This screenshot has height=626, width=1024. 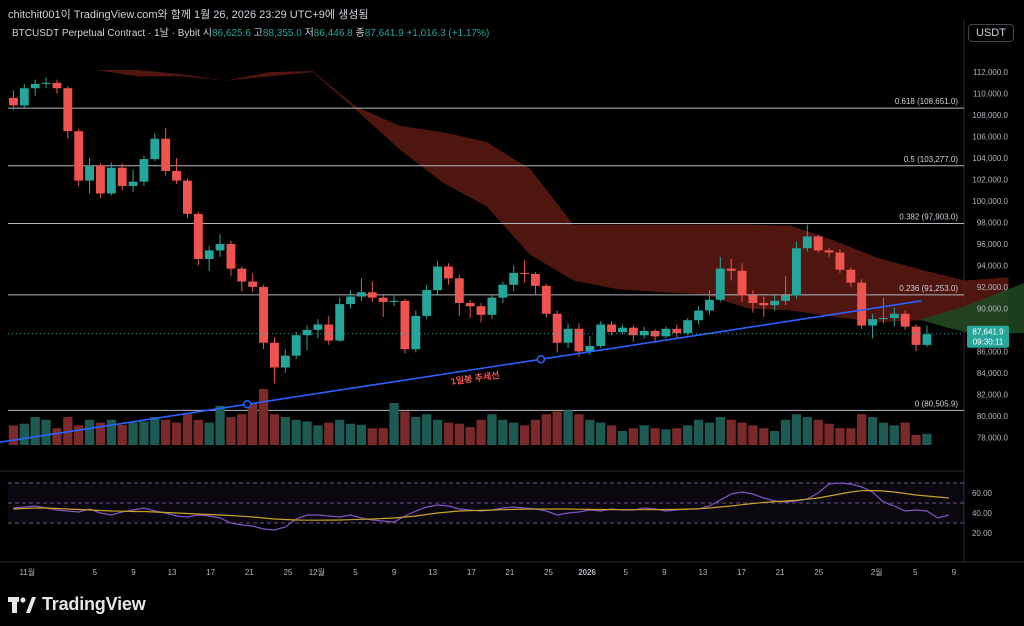 I want to click on time-tick-label: 2월, so click(x=877, y=572).